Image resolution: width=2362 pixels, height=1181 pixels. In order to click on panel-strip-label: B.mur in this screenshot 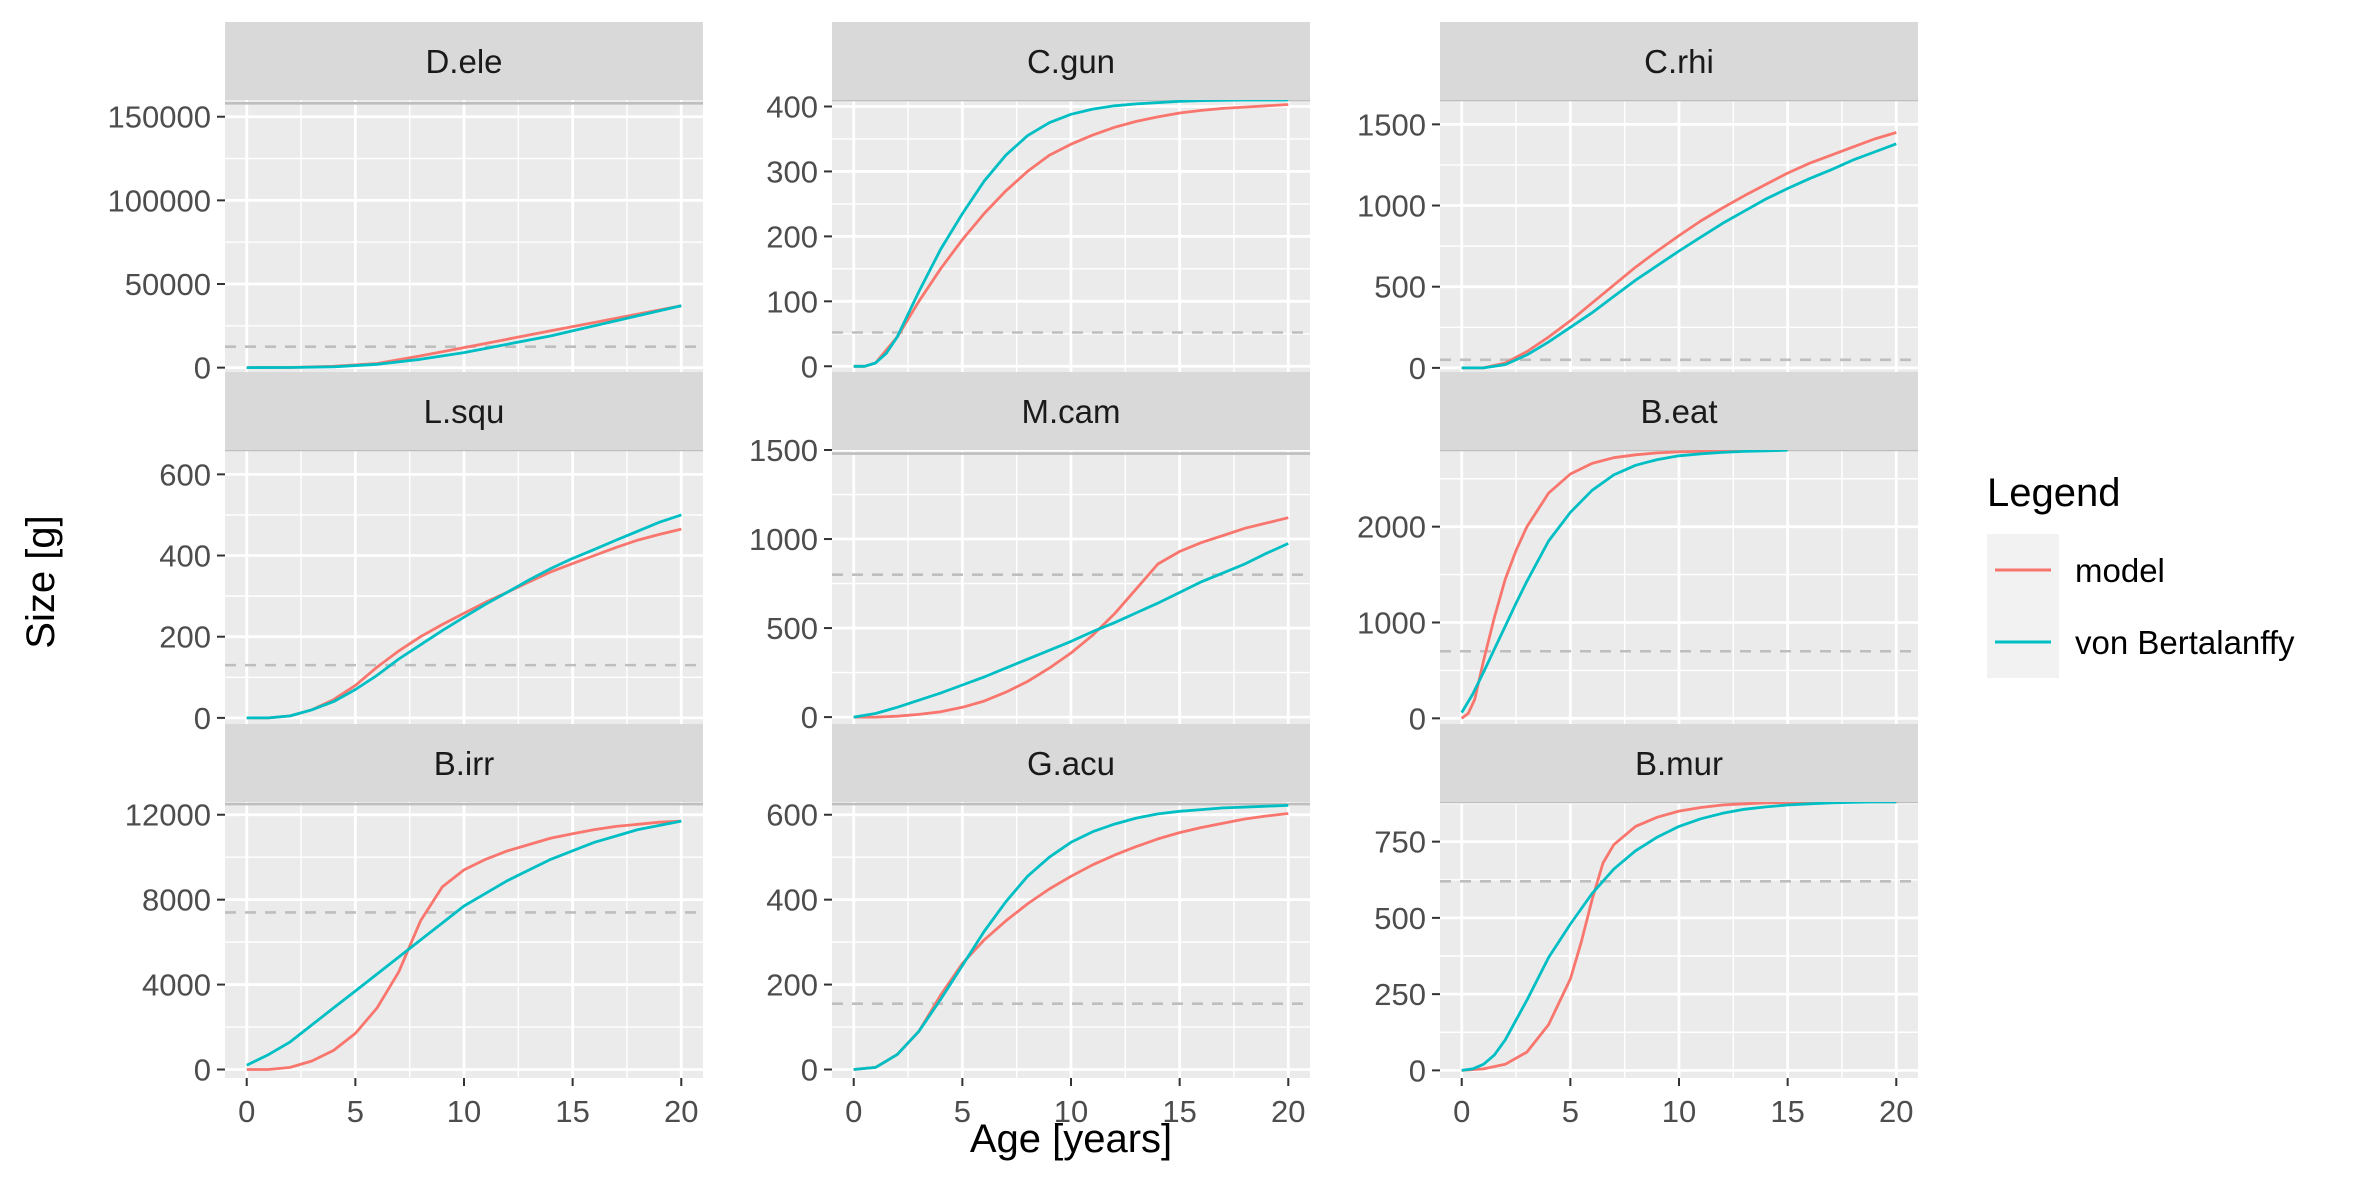, I will do `click(1679, 763)`.